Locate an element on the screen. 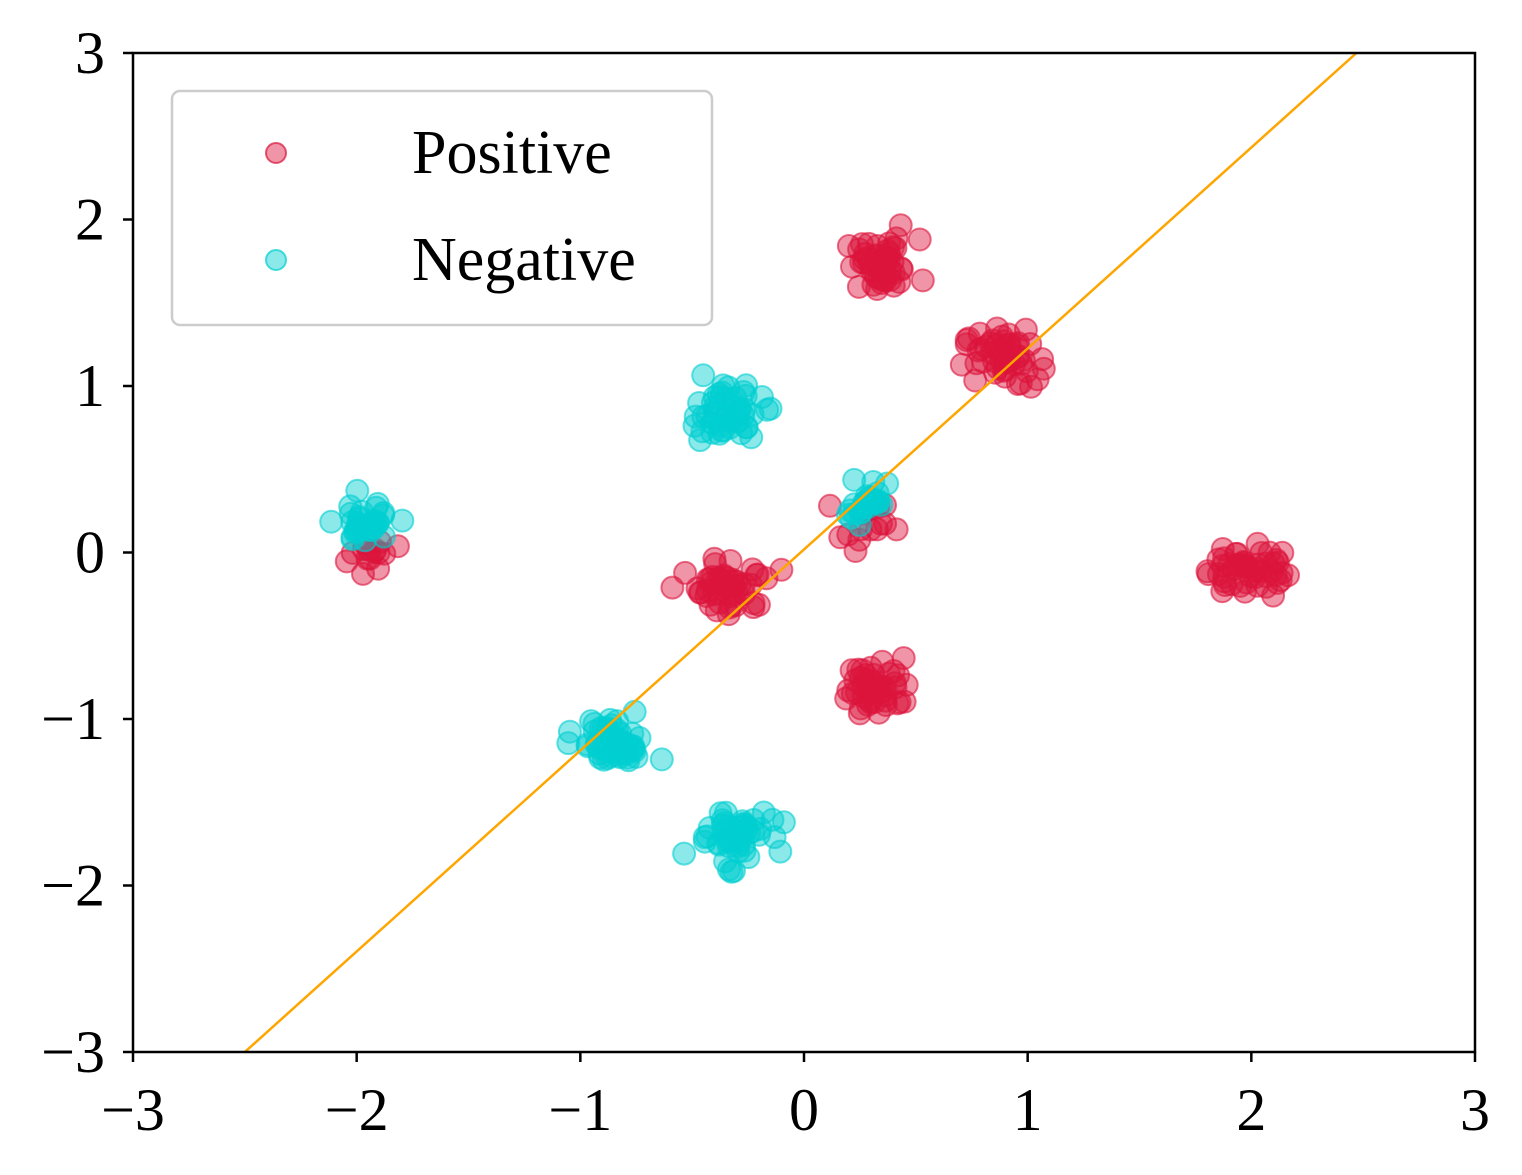 The image size is (1522, 1175). x-tick-label: 1 is located at coordinates (1028, 1110).